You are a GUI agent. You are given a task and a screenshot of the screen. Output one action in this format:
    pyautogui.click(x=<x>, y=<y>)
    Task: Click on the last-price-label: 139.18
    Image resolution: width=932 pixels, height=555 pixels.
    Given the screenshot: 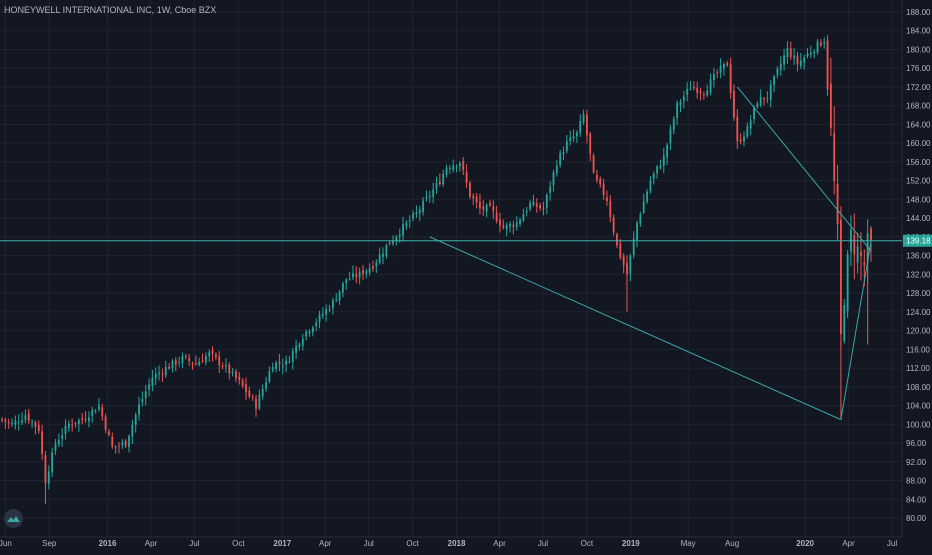 What is the action you would take?
    pyautogui.click(x=918, y=241)
    